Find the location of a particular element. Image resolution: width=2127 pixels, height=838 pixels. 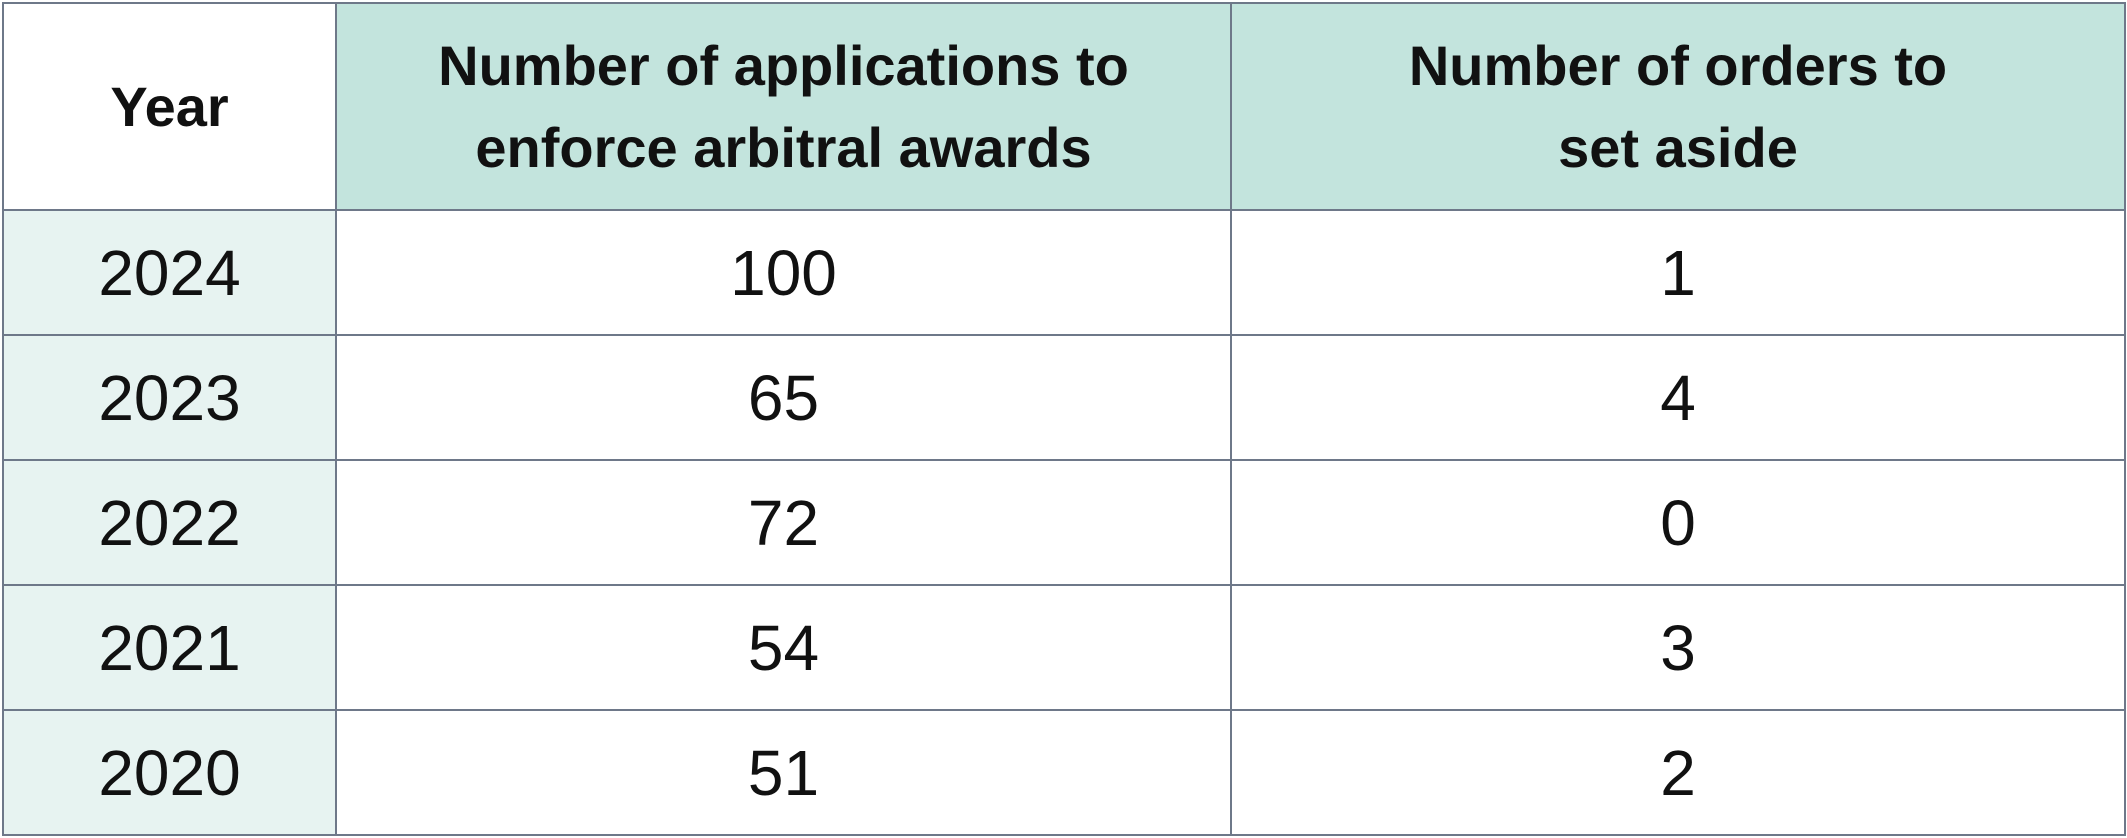

year-cell: 2022 is located at coordinates (169, 522).